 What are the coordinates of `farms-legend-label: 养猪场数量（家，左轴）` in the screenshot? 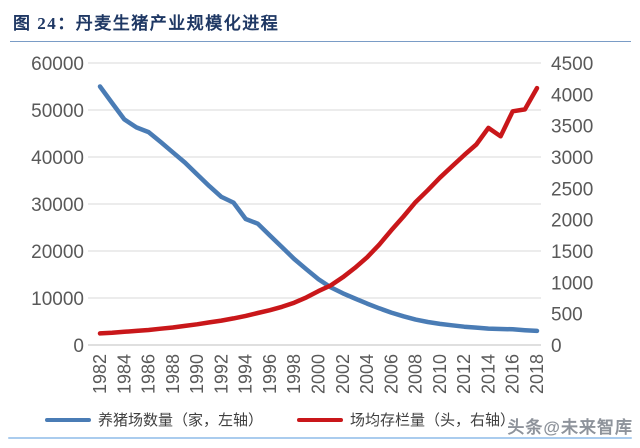 It's located at (181, 420).